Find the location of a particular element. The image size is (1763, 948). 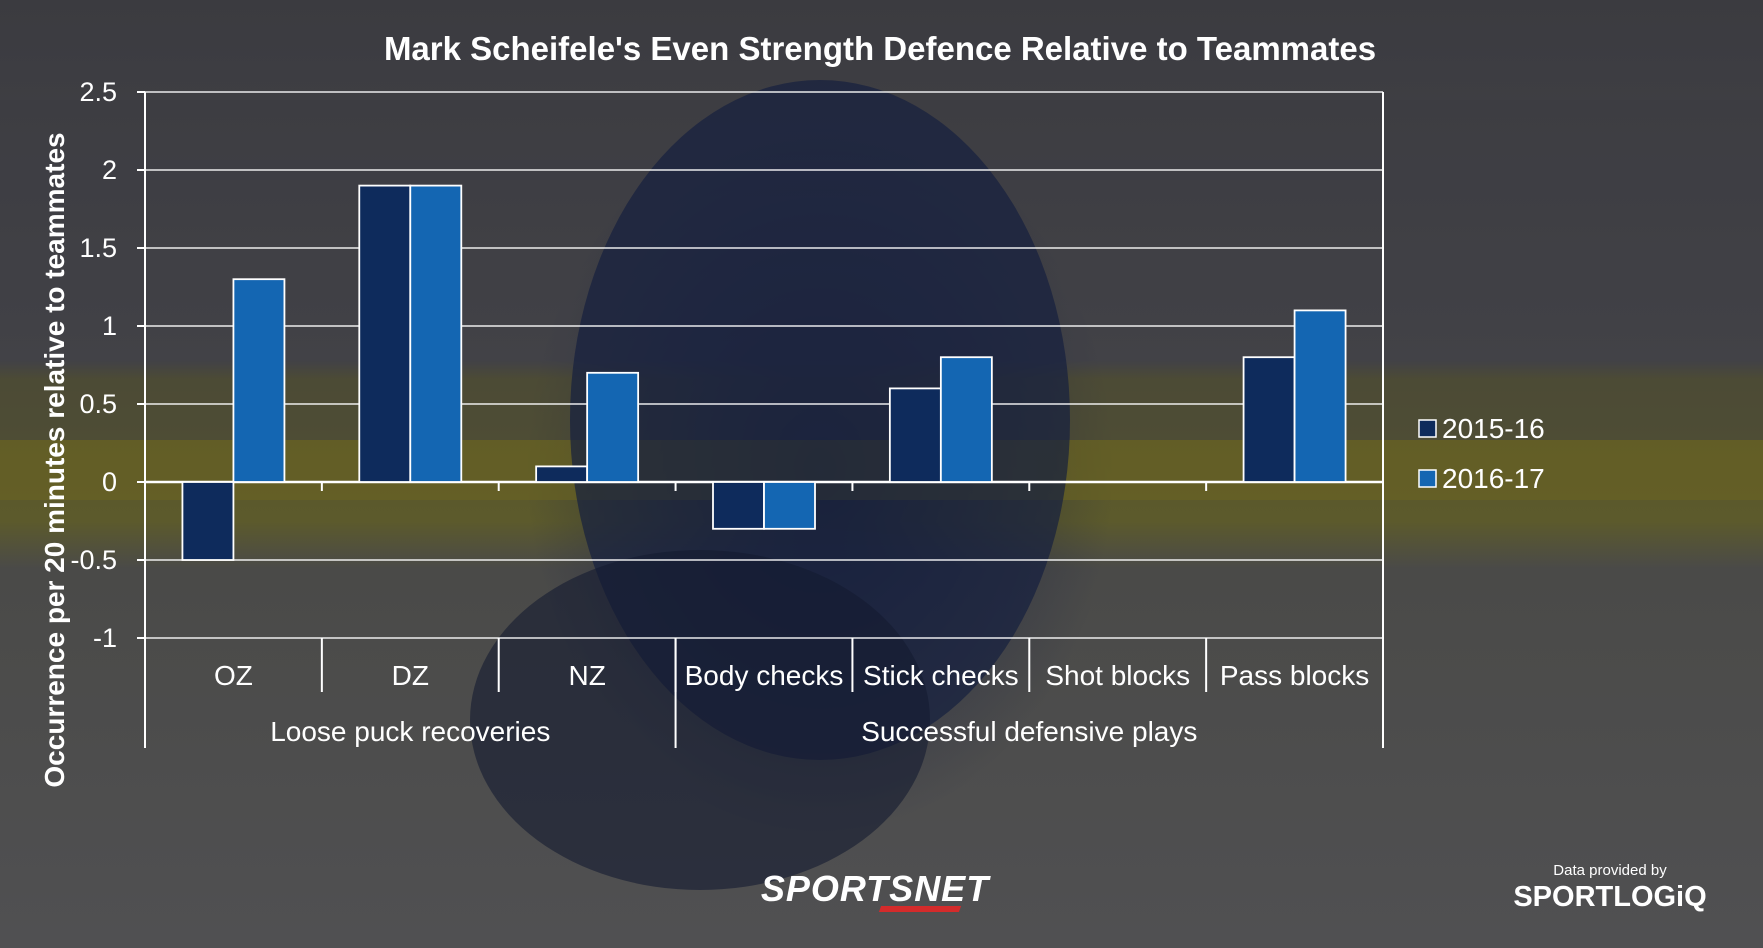

group-label: Successful defensive plays is located at coordinates (1029, 731).